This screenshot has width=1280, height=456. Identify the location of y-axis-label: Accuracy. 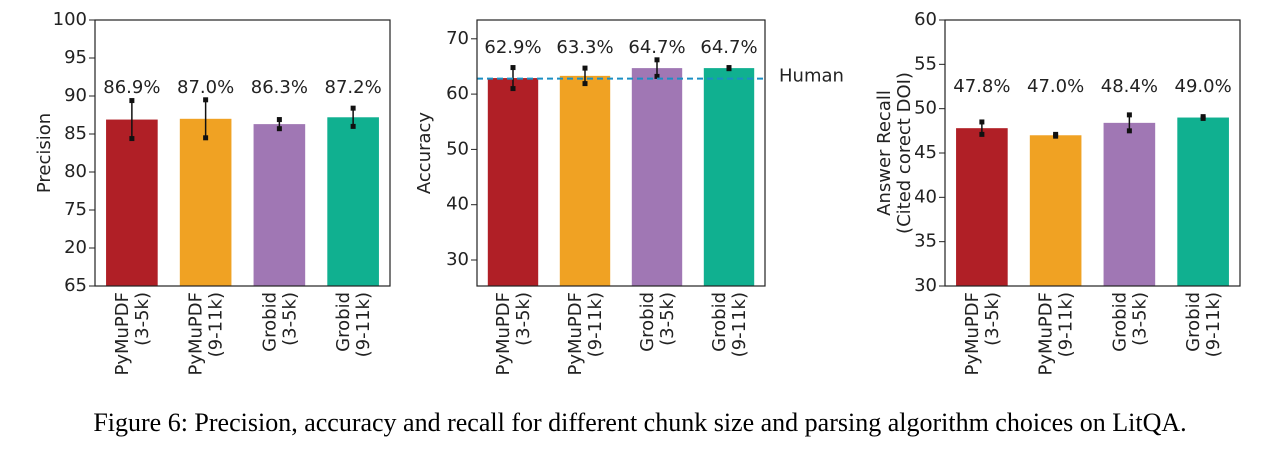
(424, 153).